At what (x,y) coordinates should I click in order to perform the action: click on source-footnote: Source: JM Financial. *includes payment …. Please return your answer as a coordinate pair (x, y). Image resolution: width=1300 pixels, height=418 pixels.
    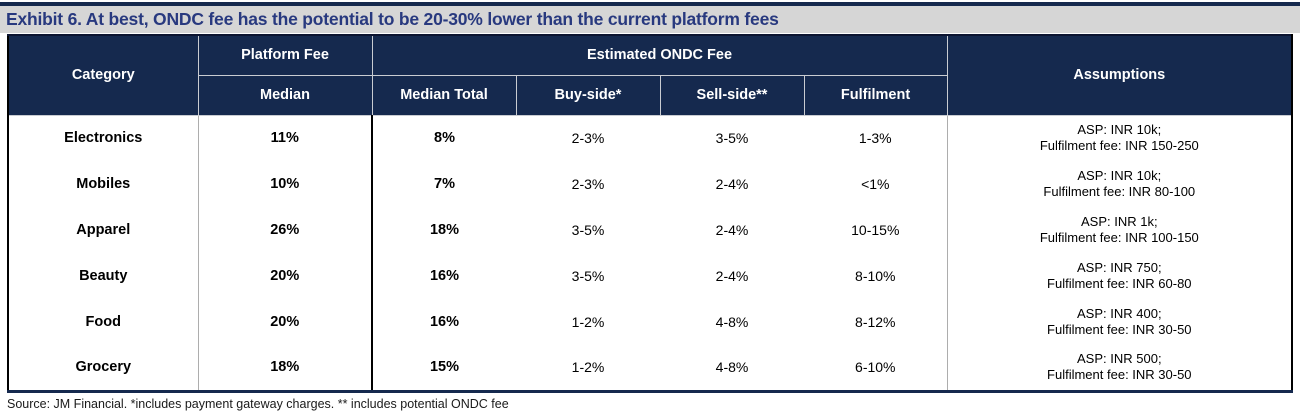
    Looking at the image, I should click on (258, 403).